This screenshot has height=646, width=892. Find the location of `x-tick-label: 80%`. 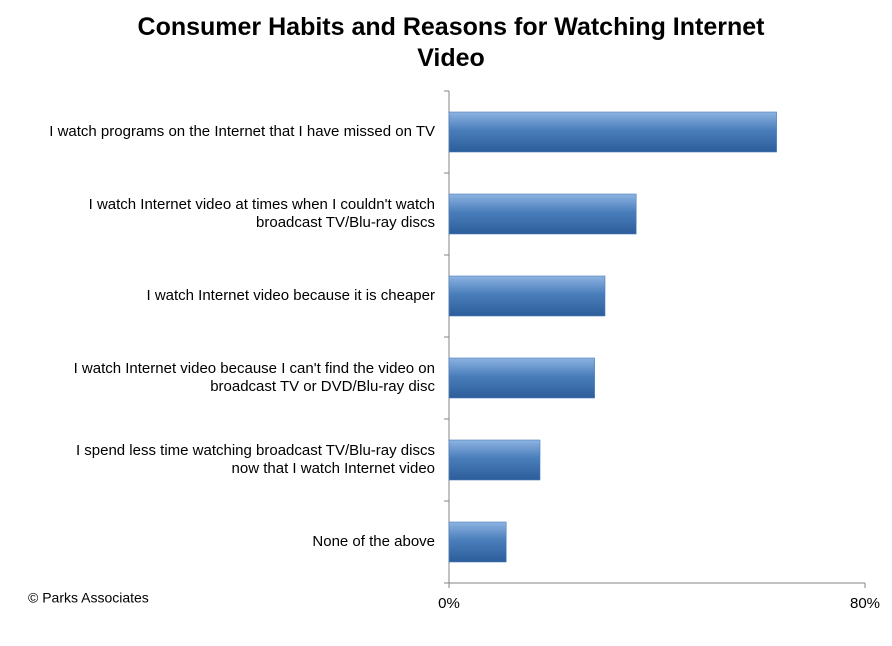

x-tick-label: 80% is located at coordinates (865, 603).